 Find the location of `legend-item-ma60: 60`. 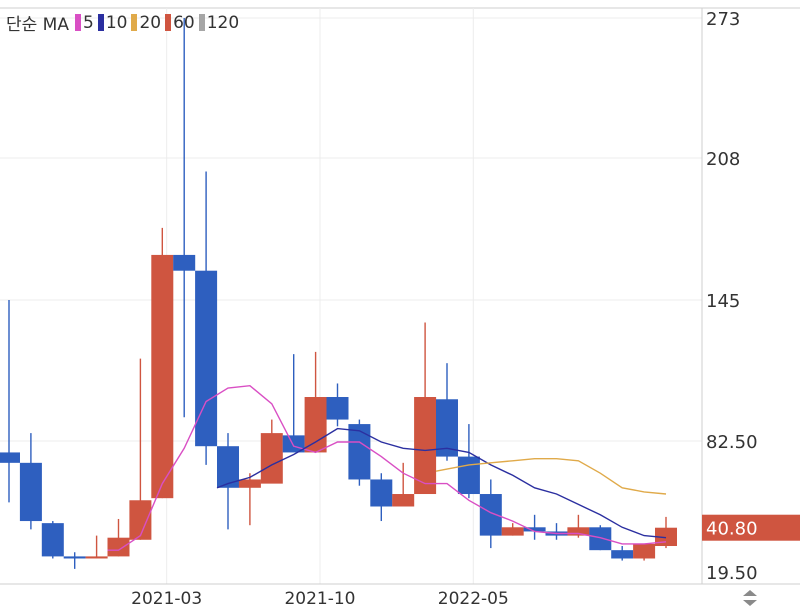

legend-item-ma60: 60 is located at coordinates (181, 23).